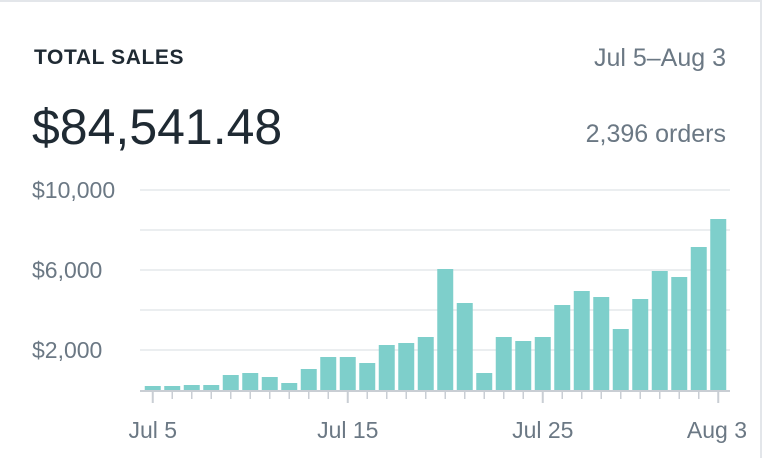 Image resolution: width=762 pixels, height=458 pixels. Describe the element at coordinates (67, 270) in the screenshot. I see `y-tick-label: $6,000` at that location.